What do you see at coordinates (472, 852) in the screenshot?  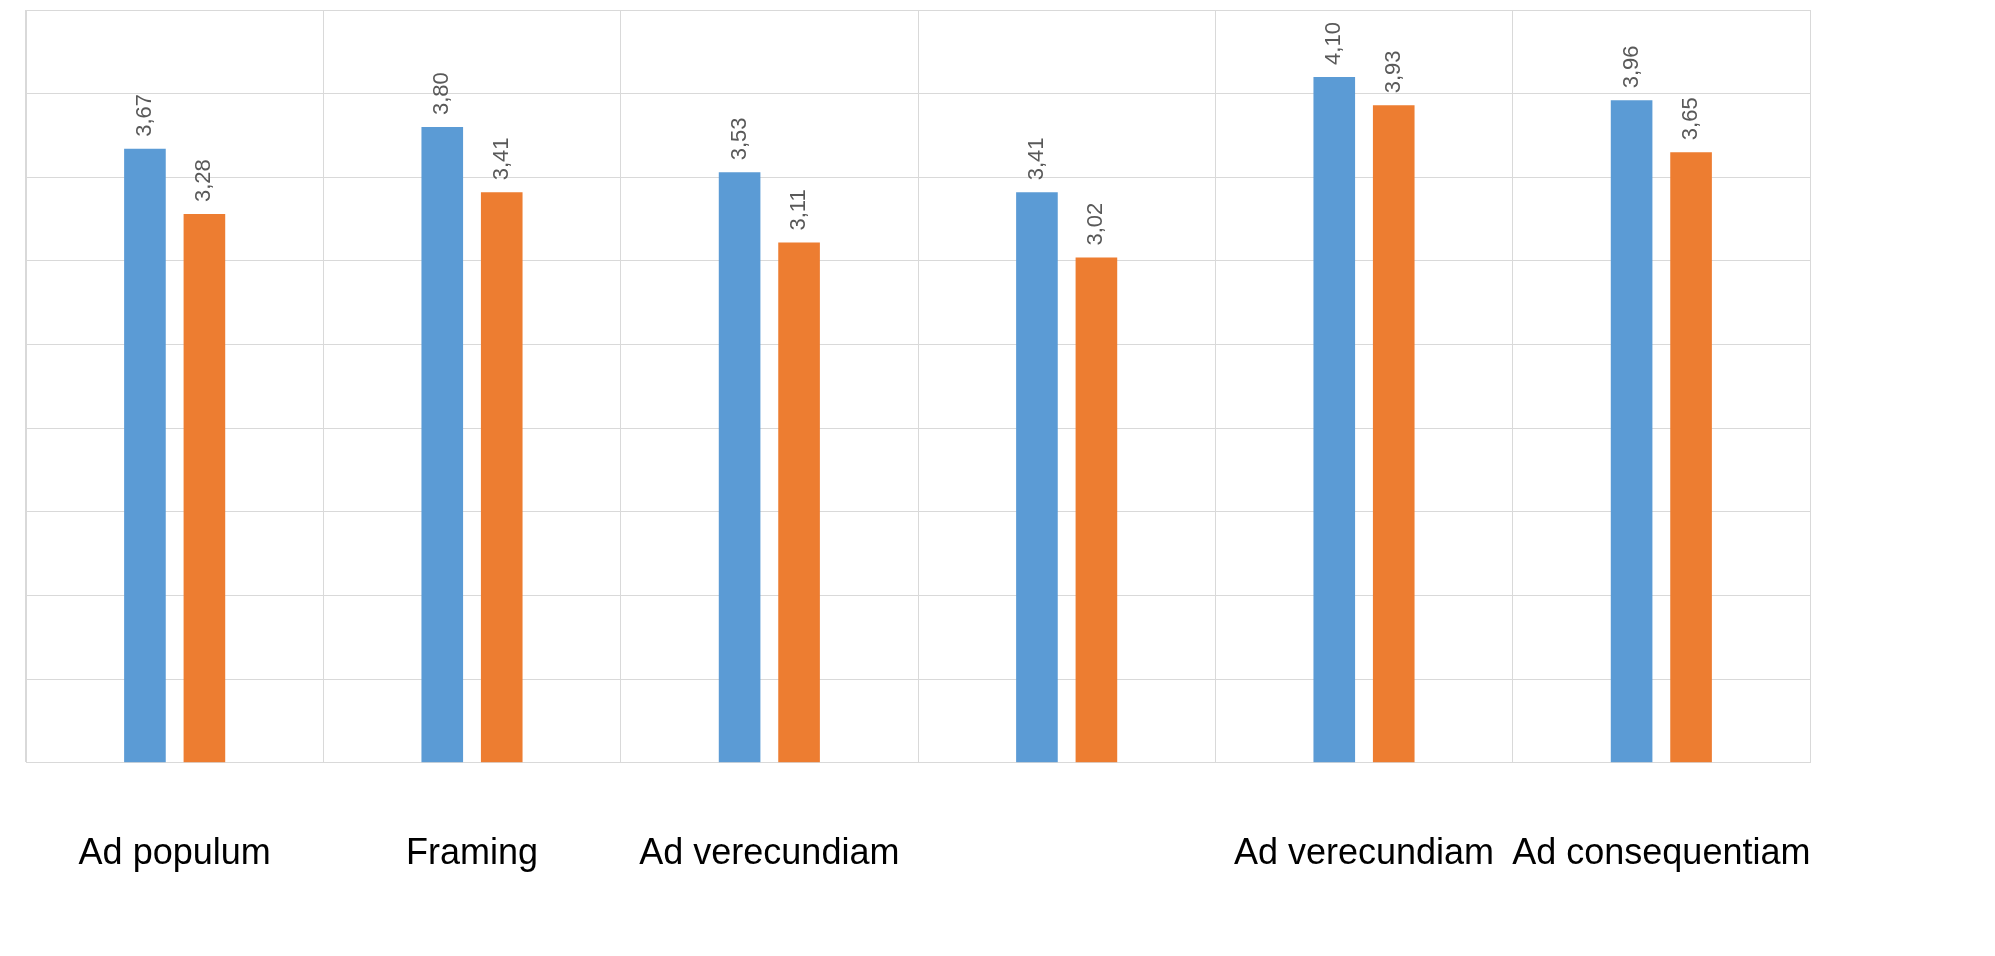 I see `x-tick-label: Framing` at bounding box center [472, 852].